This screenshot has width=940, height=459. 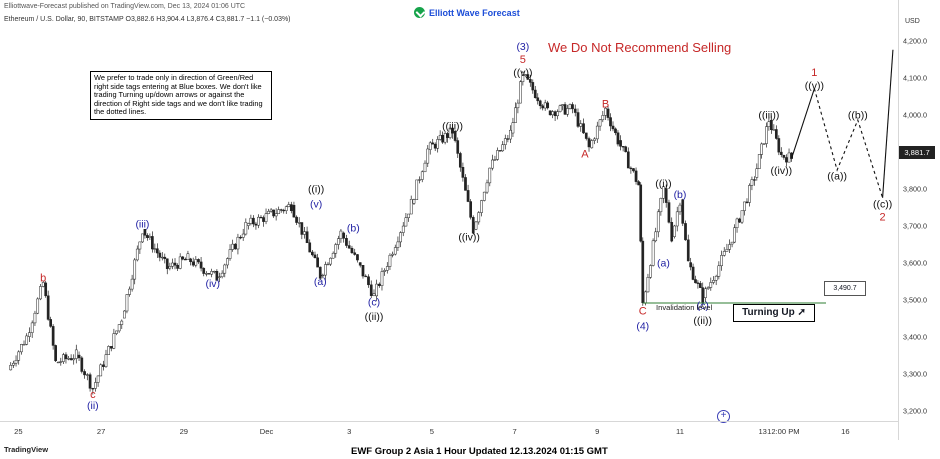 I want to click on wave-label: 5, so click(x=523, y=60).